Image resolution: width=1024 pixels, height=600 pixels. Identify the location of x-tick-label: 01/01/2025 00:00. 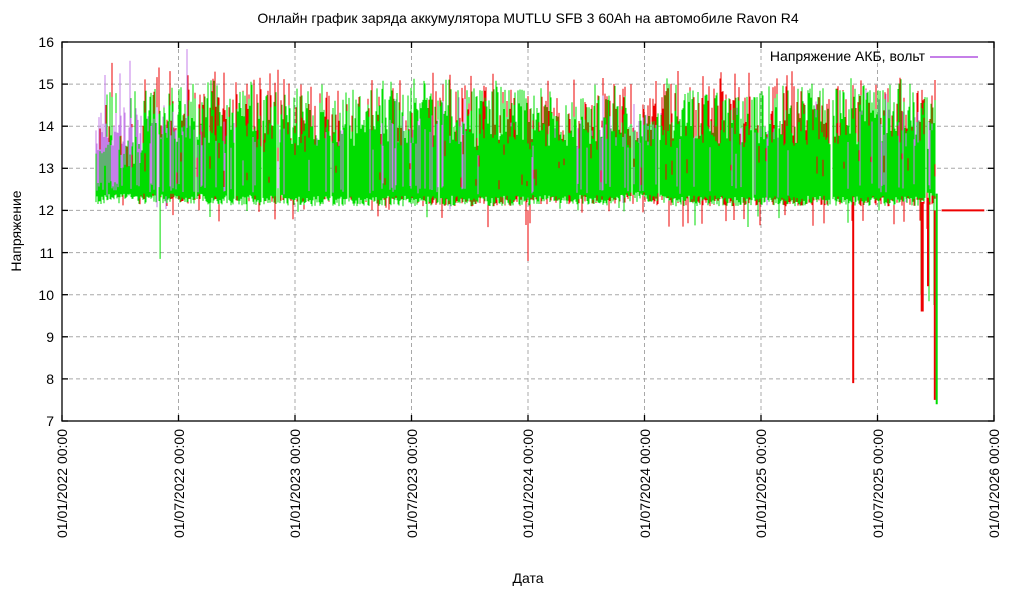
(761, 483).